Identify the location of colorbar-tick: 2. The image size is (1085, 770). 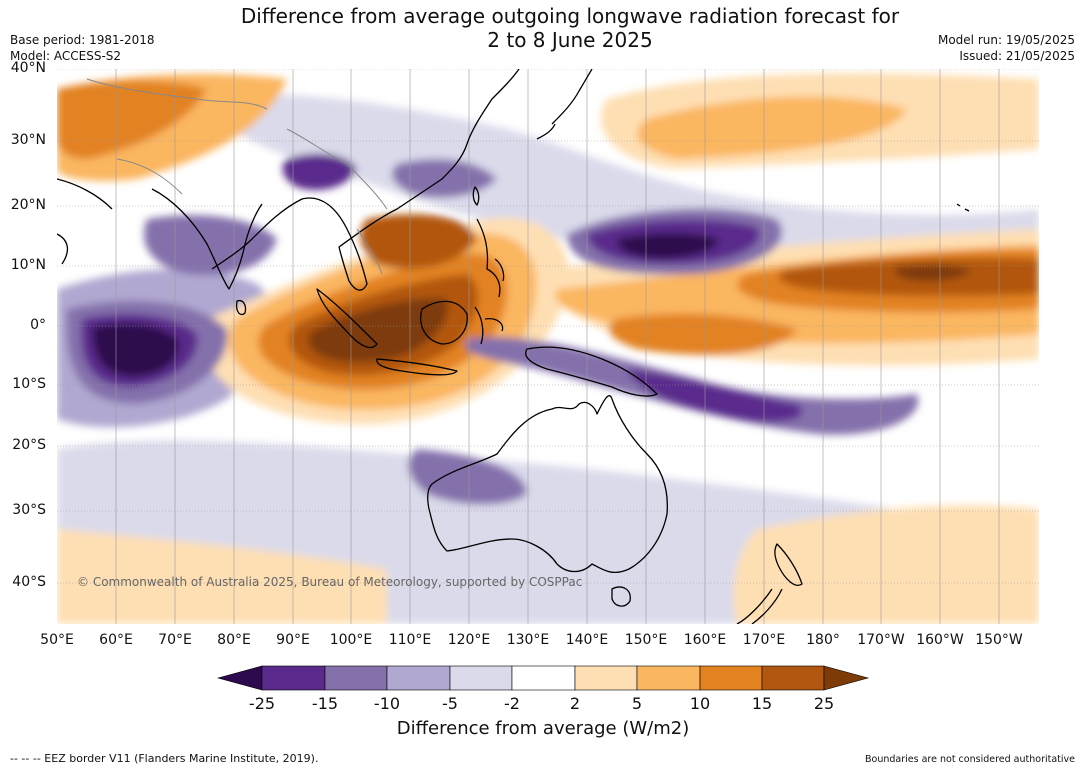
(575, 703).